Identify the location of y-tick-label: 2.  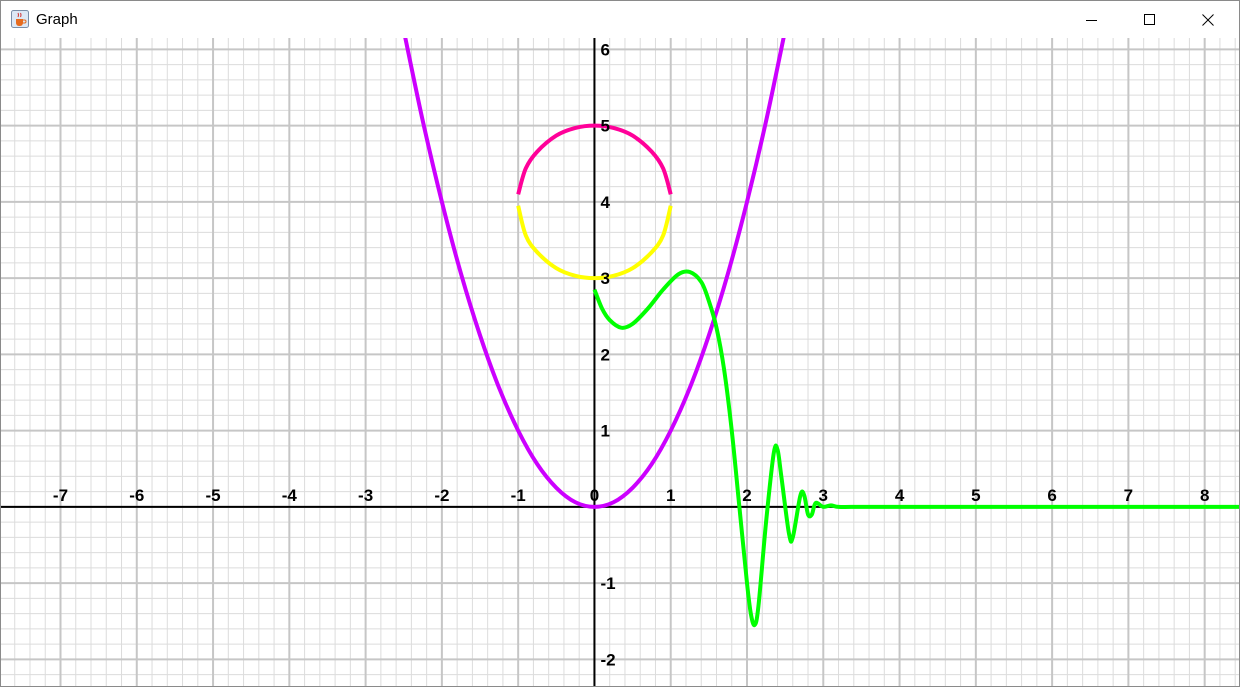
(604, 354).